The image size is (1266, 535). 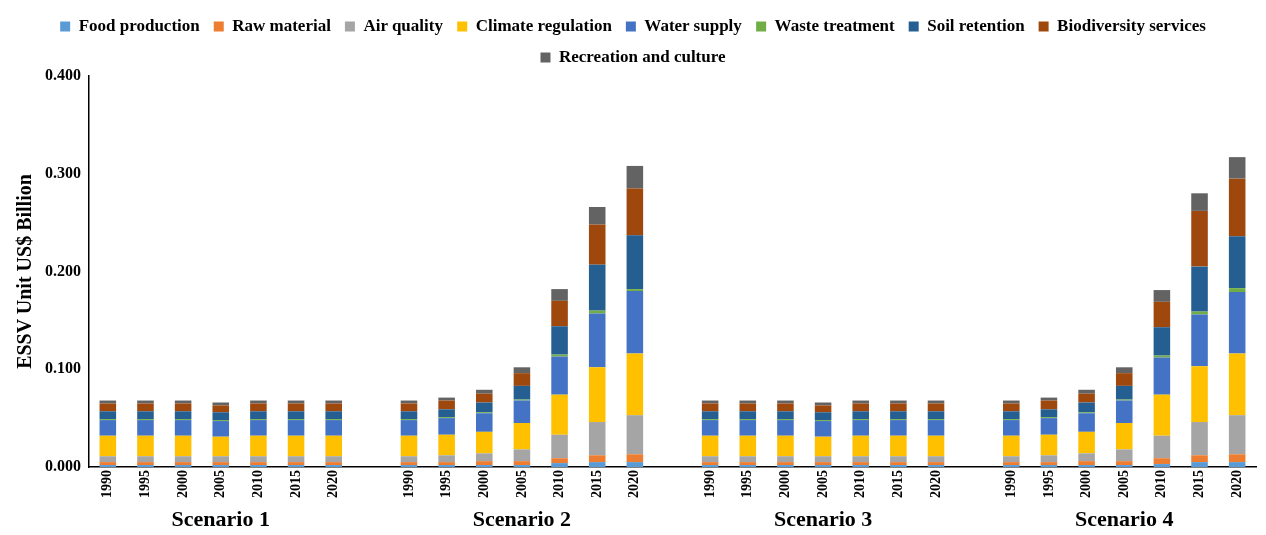 What do you see at coordinates (220, 518) in the screenshot?
I see `text: Scenario 1` at bounding box center [220, 518].